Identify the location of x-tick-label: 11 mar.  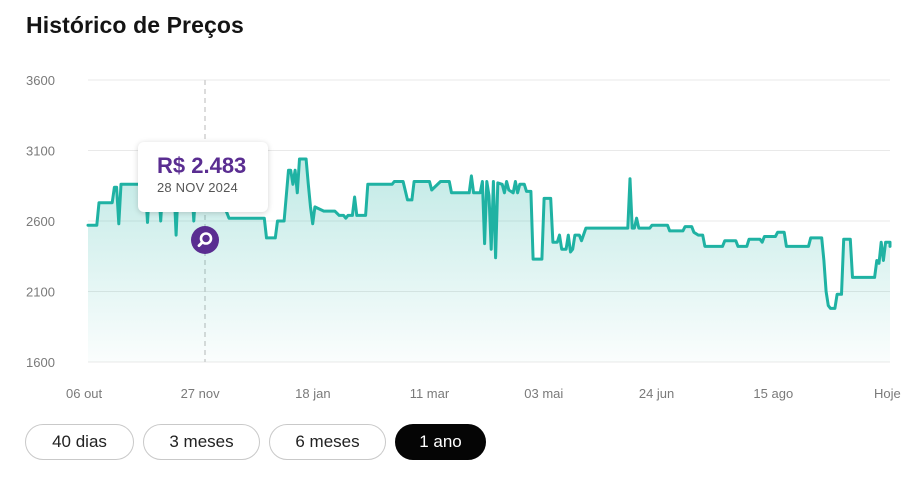
(430, 393).